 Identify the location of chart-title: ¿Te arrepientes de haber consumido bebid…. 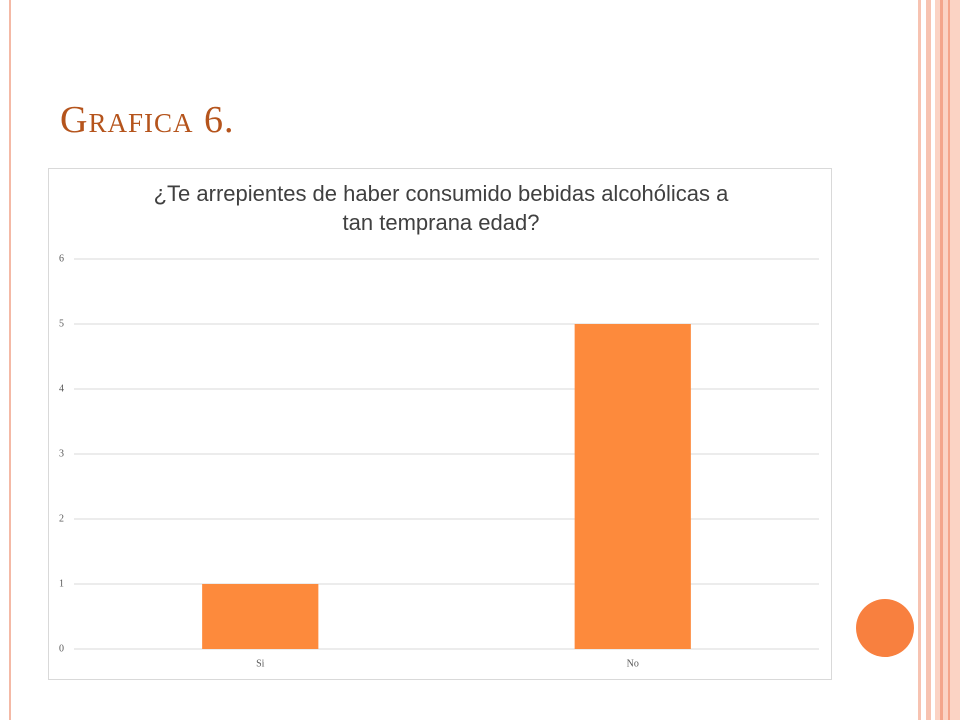
(441, 208).